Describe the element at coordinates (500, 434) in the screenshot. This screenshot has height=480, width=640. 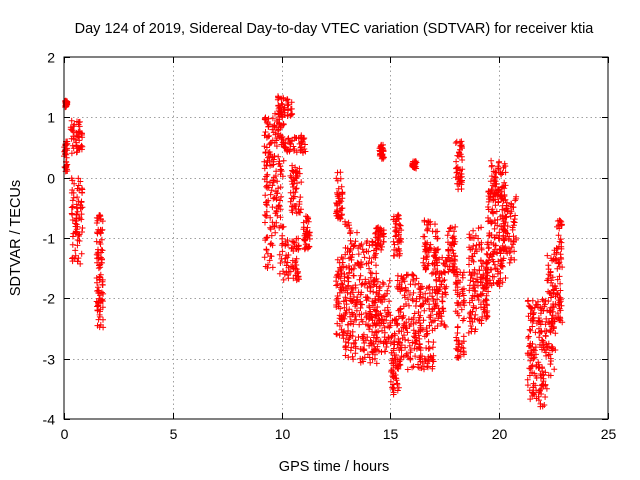
I see `x-tick-label: 20` at that location.